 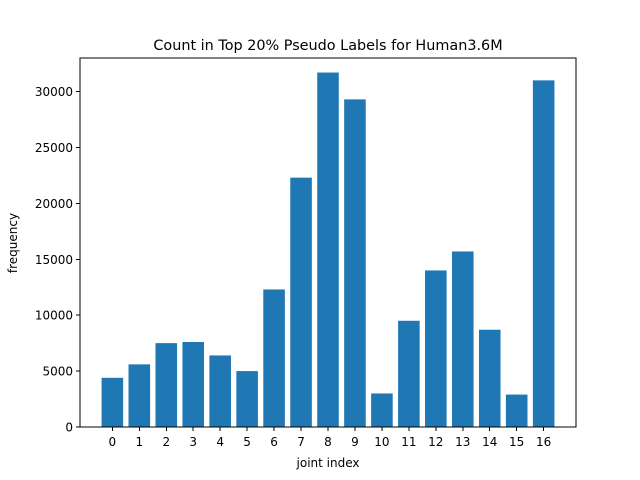 I want to click on y-axis-label: frequency, so click(x=13, y=243).